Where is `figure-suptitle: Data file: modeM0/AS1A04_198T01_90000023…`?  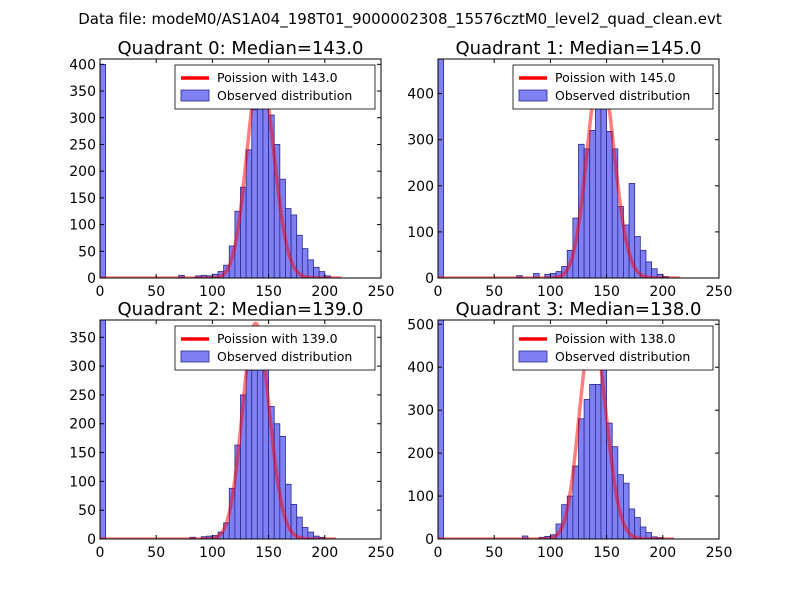
figure-suptitle: Data file: modeM0/AS1A04_198T01_90000023… is located at coordinates (400, 19).